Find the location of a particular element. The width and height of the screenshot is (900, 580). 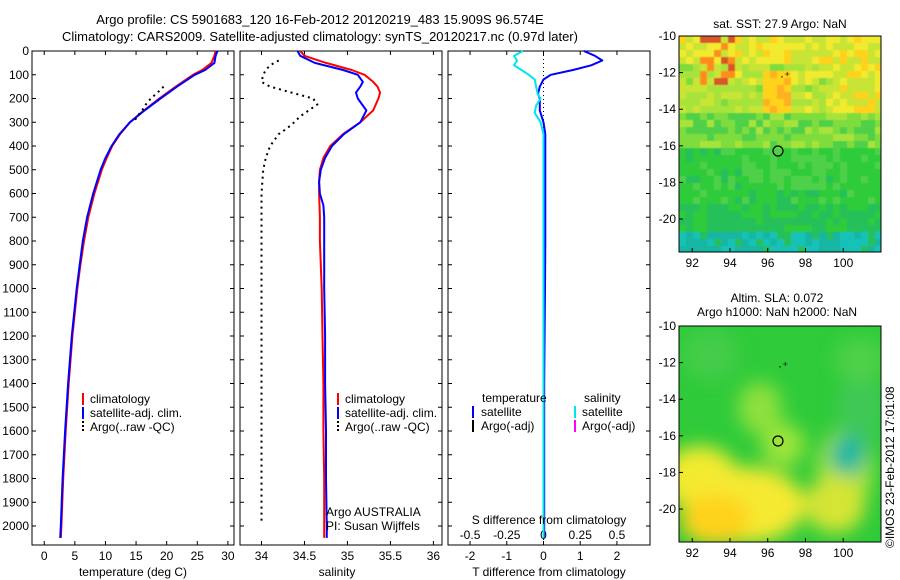

y-tick-label: 400 is located at coordinates (19, 146).